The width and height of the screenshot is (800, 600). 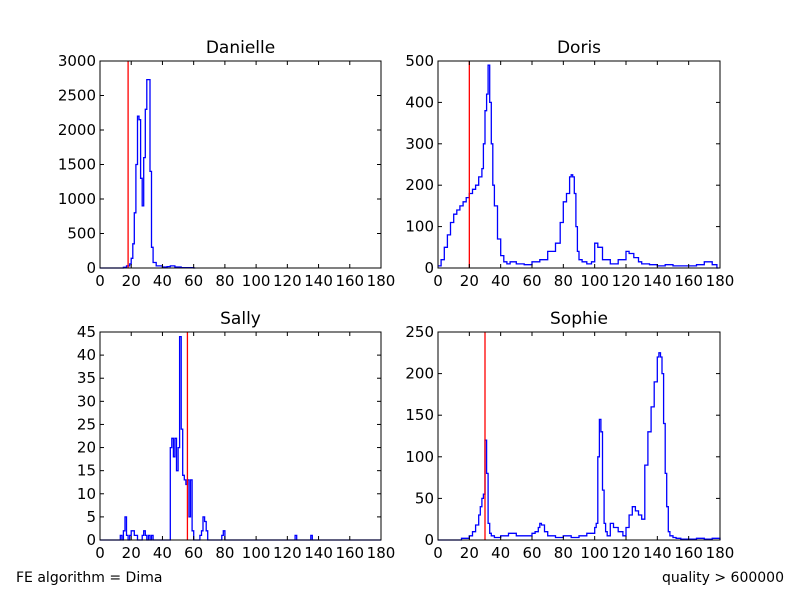 What do you see at coordinates (438, 553) in the screenshot?
I see `sophie-xtick-label: 0` at bounding box center [438, 553].